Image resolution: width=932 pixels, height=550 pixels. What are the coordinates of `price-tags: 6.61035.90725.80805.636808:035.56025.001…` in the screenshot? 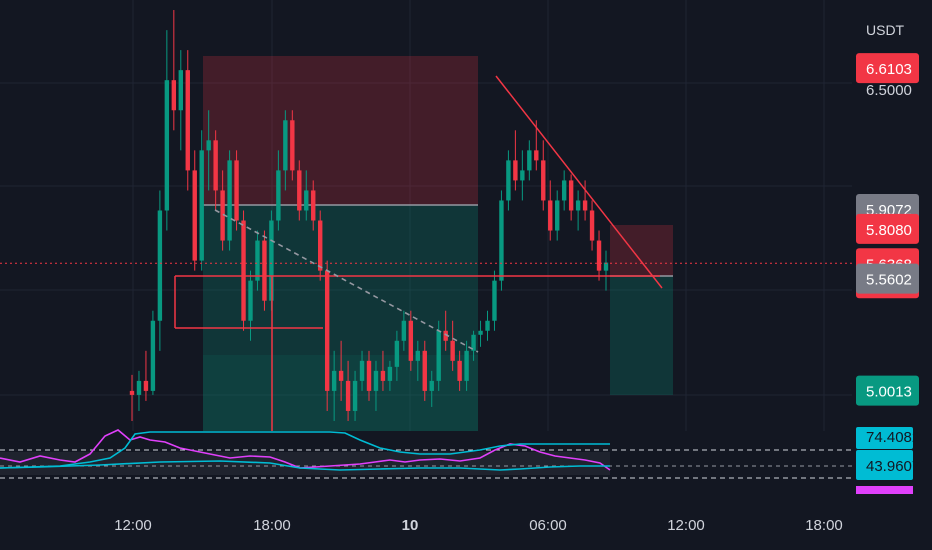 It's located at (887, 229).